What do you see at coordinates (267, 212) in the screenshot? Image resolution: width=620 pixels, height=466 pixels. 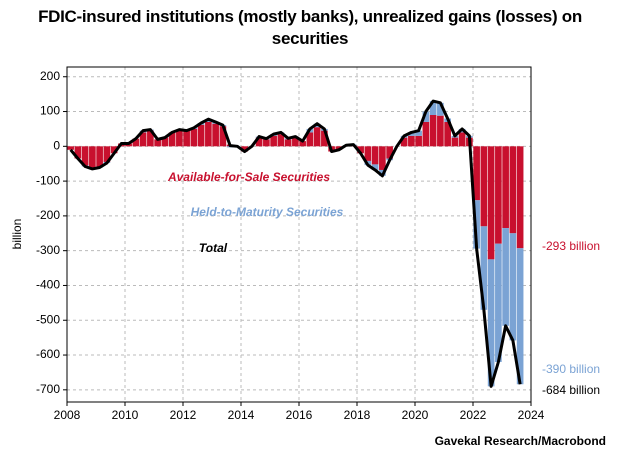 I see `annotation: Held-to-Maturity Securities` at bounding box center [267, 212].